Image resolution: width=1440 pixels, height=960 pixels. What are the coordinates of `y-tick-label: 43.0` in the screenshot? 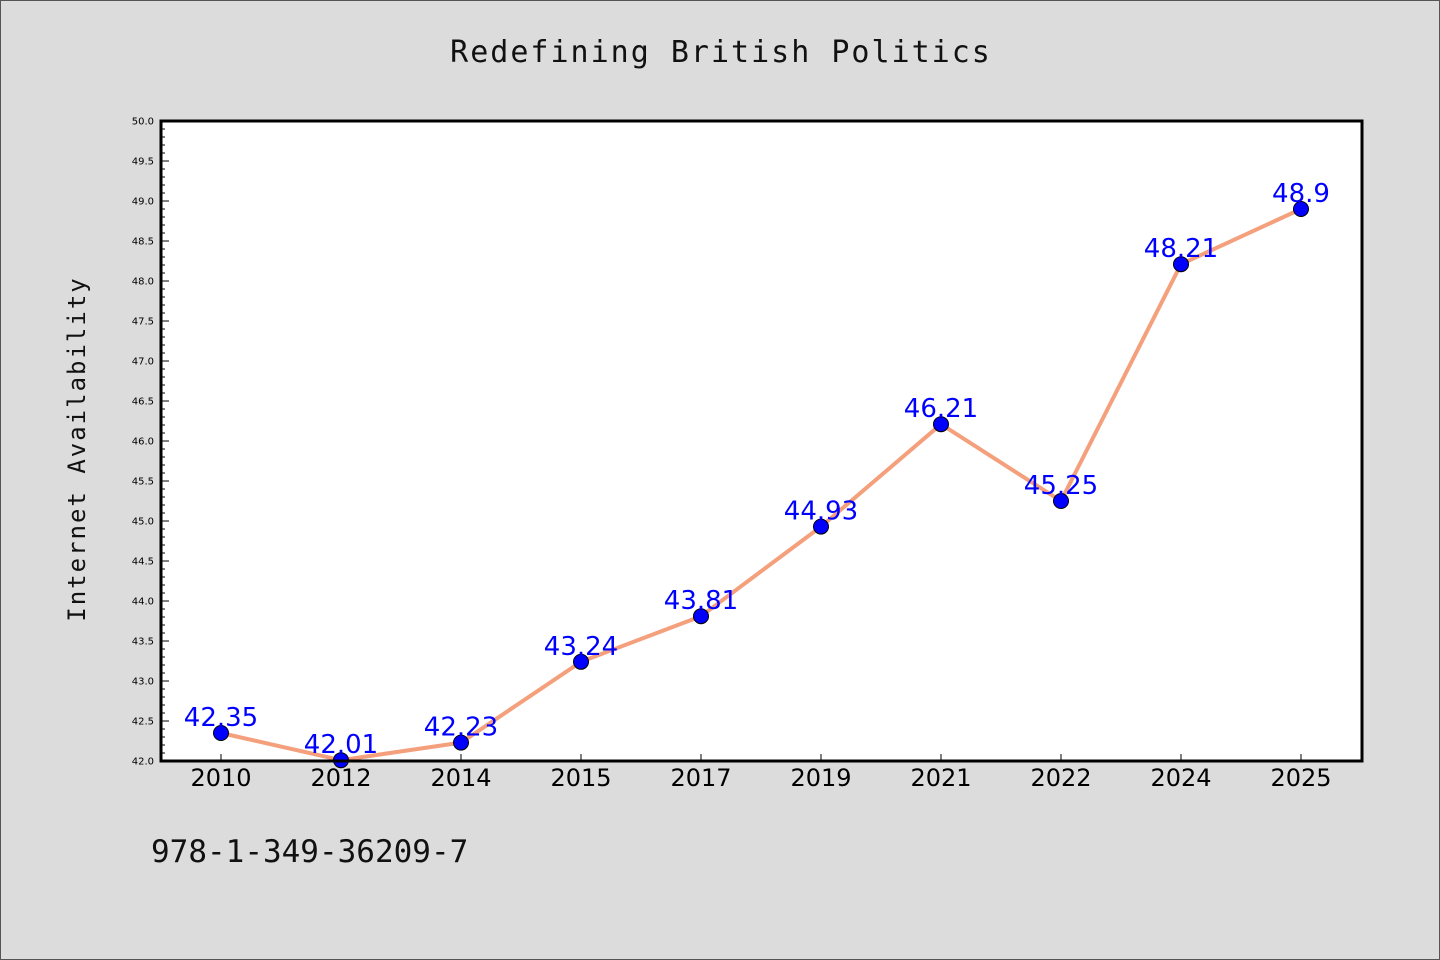 It's located at (143, 682).